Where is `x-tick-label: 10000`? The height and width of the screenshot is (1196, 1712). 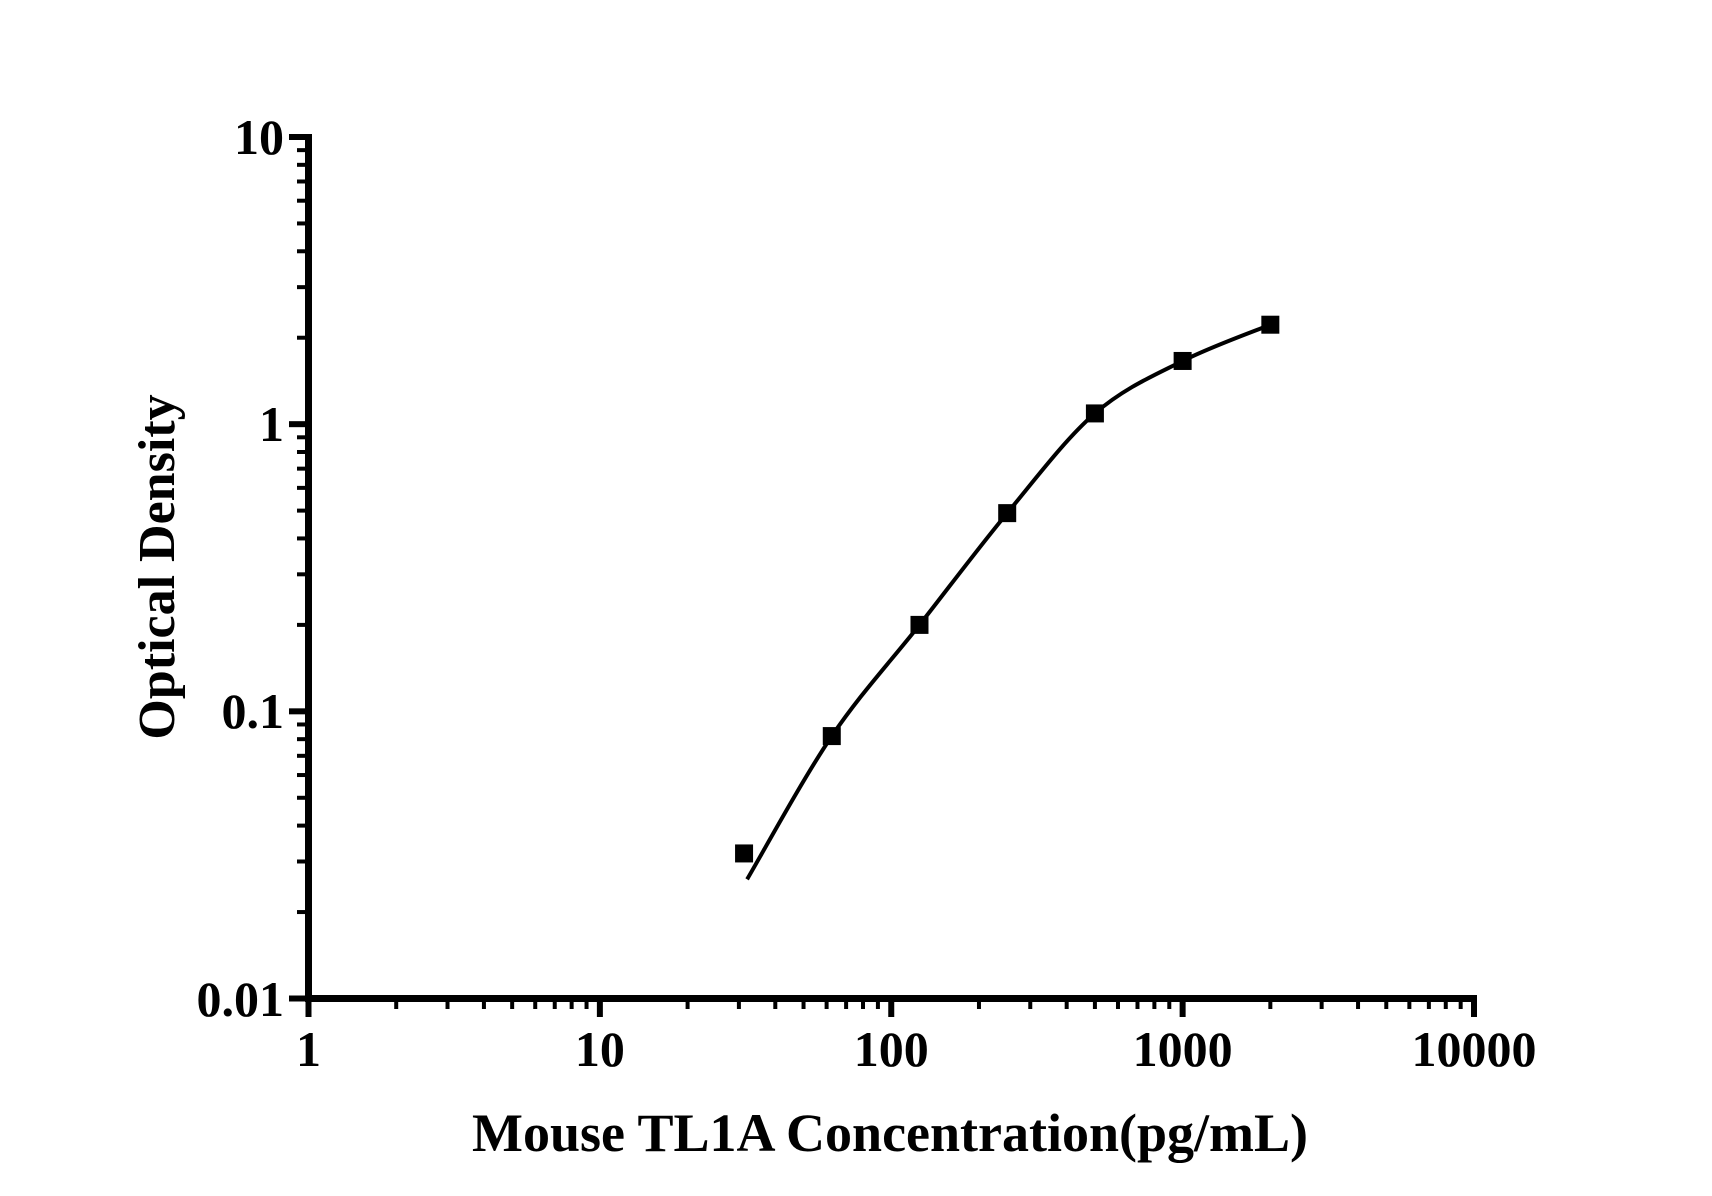 x-tick-label: 10000 is located at coordinates (1474, 1049).